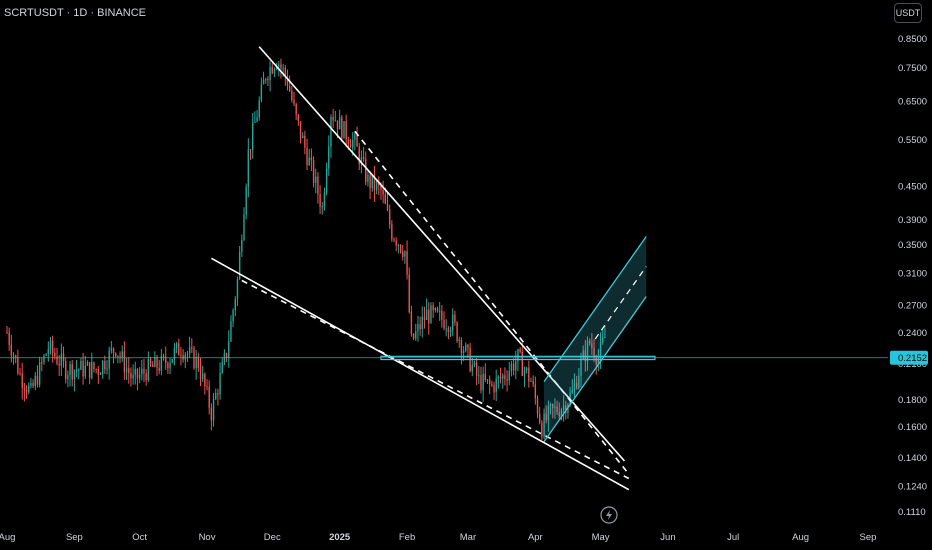 This screenshot has width=932, height=550. What do you see at coordinates (667, 537) in the screenshot?
I see `time-axis-label: Jun` at bounding box center [667, 537].